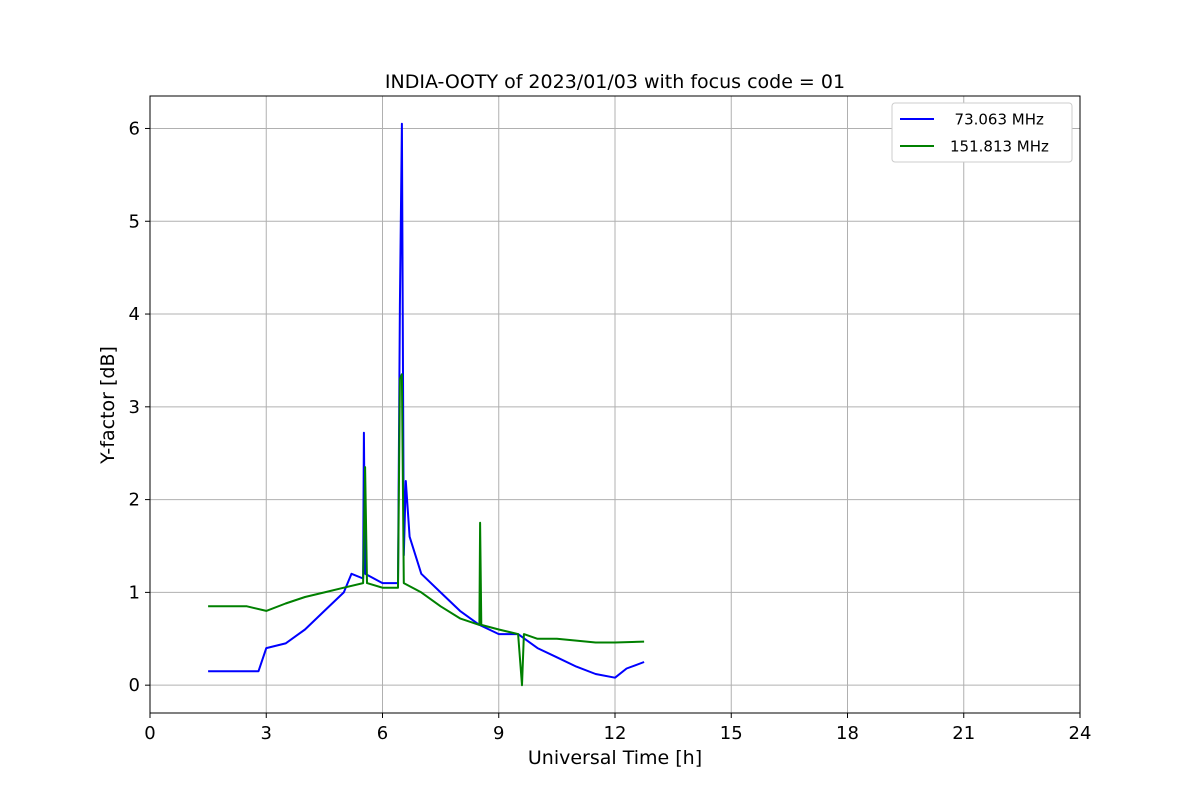 This screenshot has width=1200, height=800. I want to click on x-tick-label: 3, so click(266, 733).